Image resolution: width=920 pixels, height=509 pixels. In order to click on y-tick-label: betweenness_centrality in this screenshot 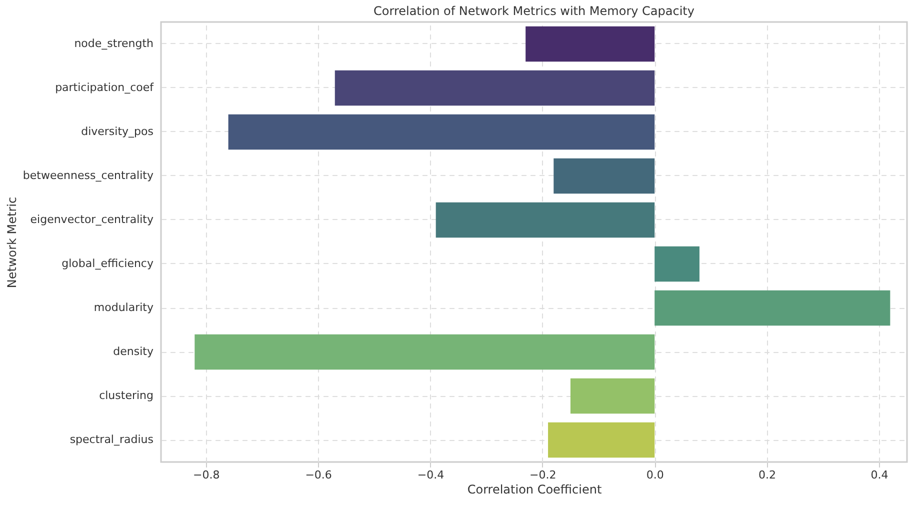, I will do `click(88, 175)`.